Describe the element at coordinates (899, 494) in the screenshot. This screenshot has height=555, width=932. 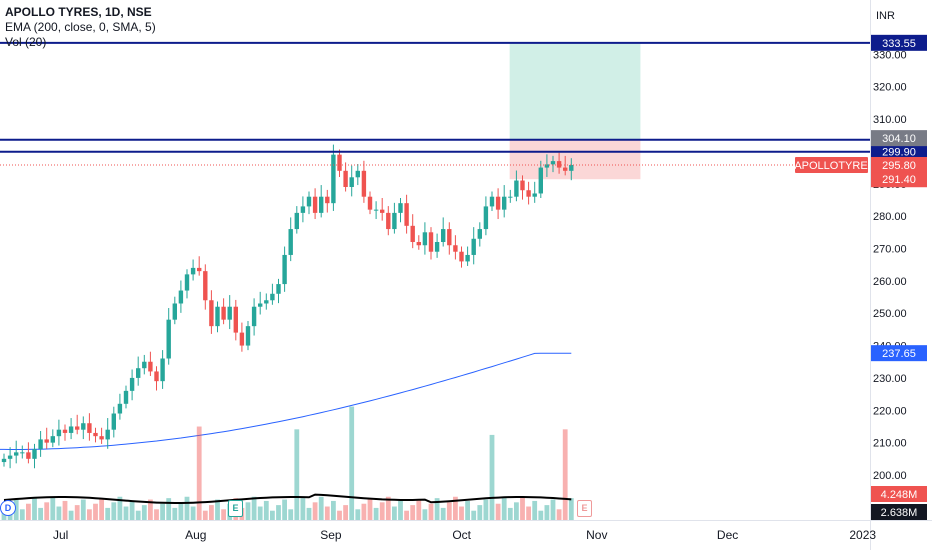
I see `volume-value-label` at that location.